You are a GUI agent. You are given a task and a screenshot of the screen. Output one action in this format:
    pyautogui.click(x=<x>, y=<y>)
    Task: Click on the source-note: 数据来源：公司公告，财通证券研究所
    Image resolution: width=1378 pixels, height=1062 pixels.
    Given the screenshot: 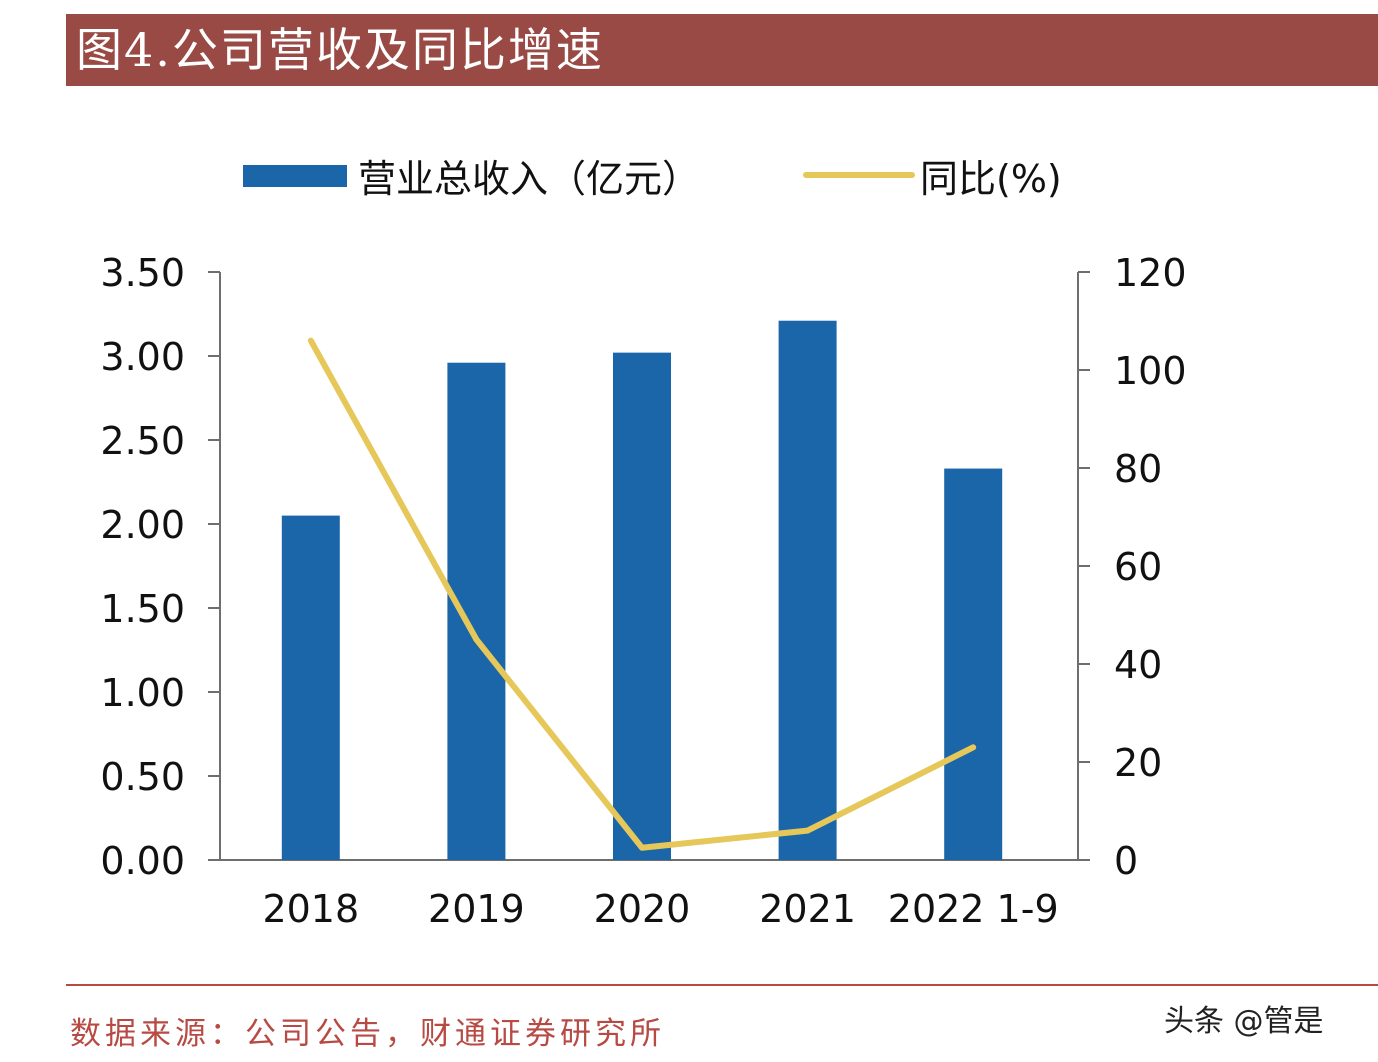 What is the action you would take?
    pyautogui.click(x=367, y=1034)
    